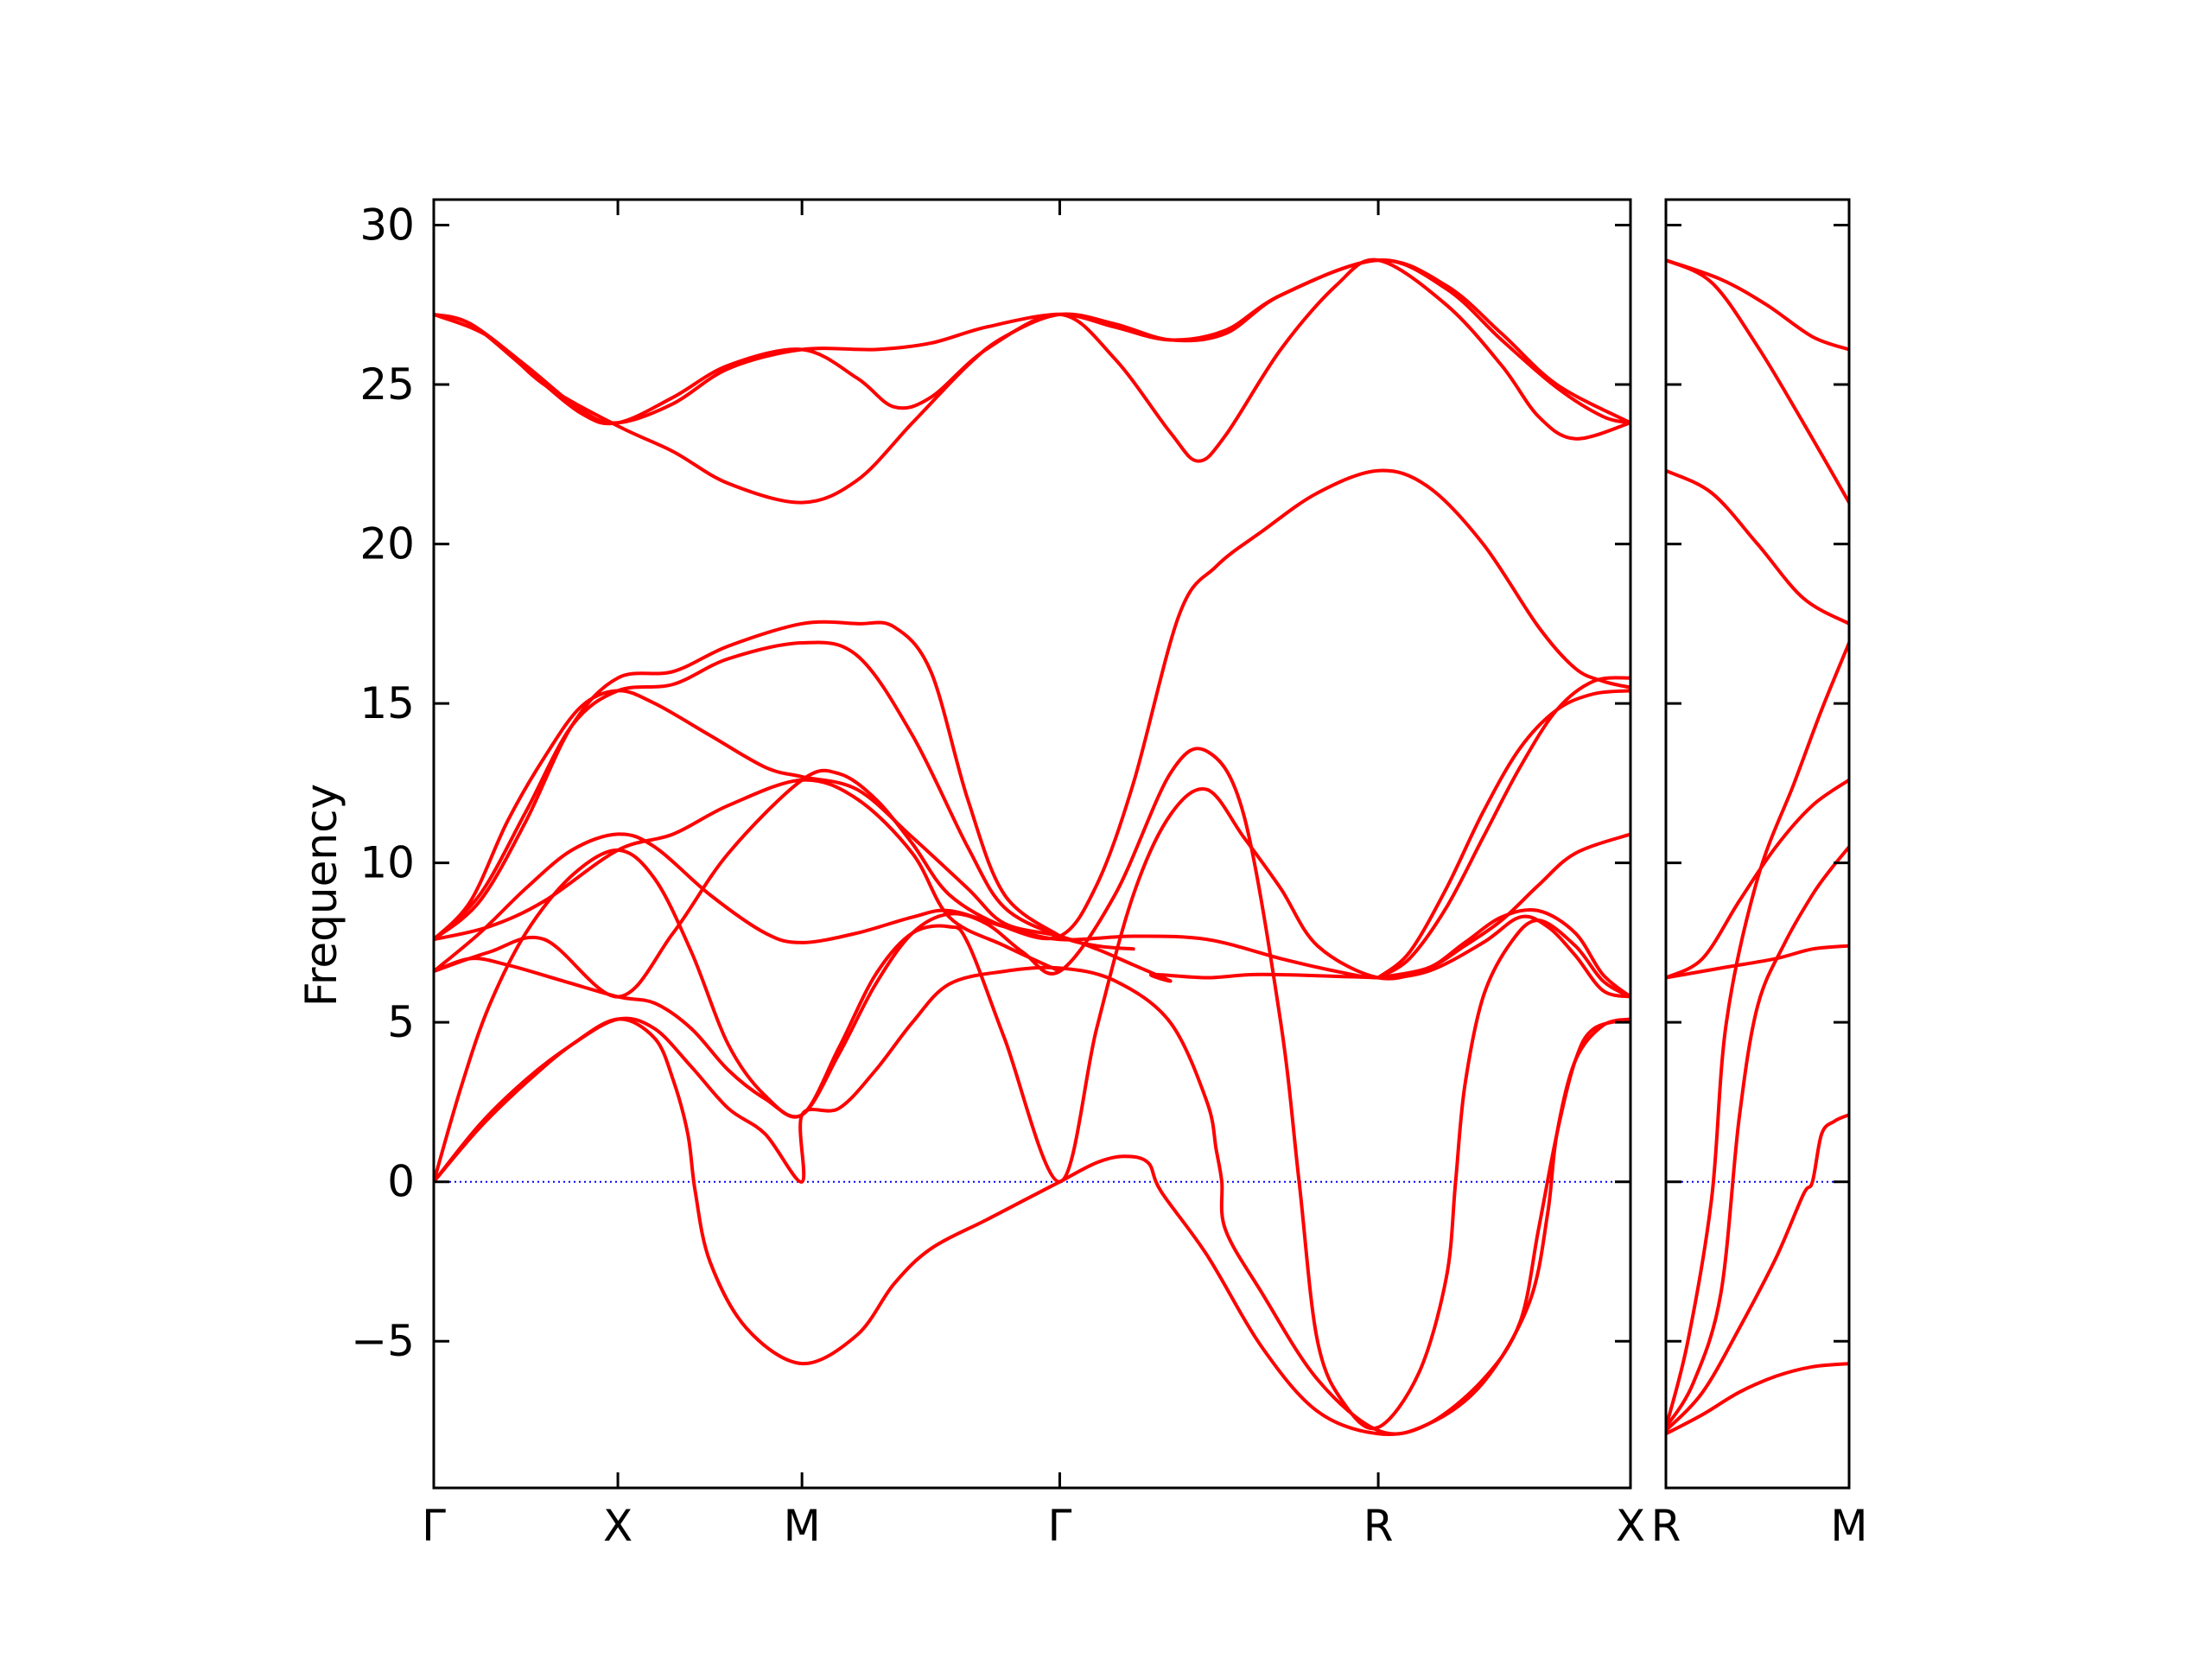 This screenshot has width=2212, height=1659. I want to click on plot-area-right, so click(1757, 847).